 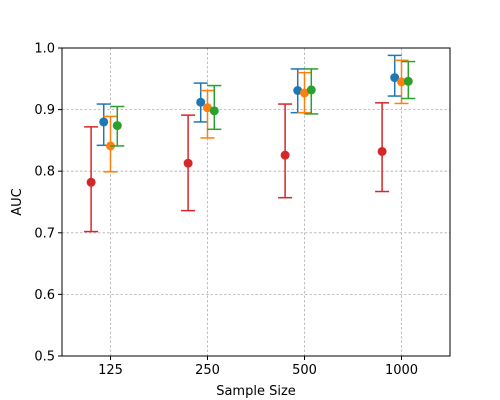 What do you see at coordinates (401, 370) in the screenshot?
I see `x-tick-label: 1000` at bounding box center [401, 370].